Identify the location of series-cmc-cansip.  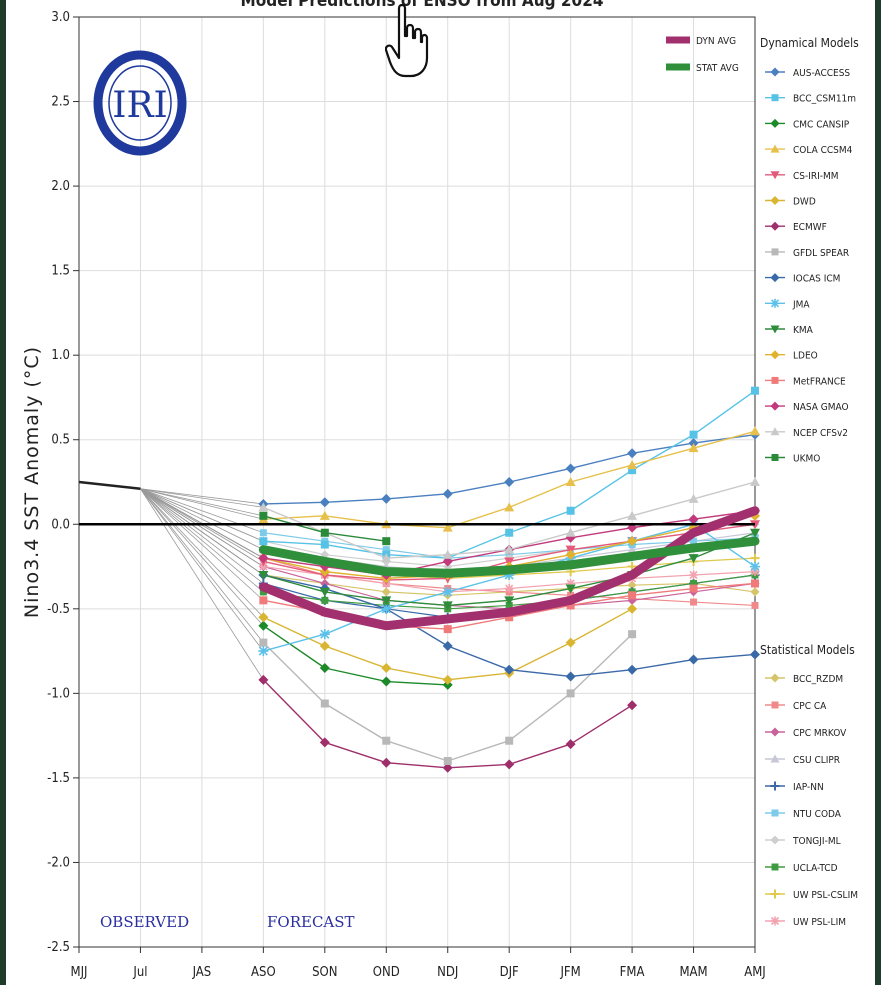
(355, 655).